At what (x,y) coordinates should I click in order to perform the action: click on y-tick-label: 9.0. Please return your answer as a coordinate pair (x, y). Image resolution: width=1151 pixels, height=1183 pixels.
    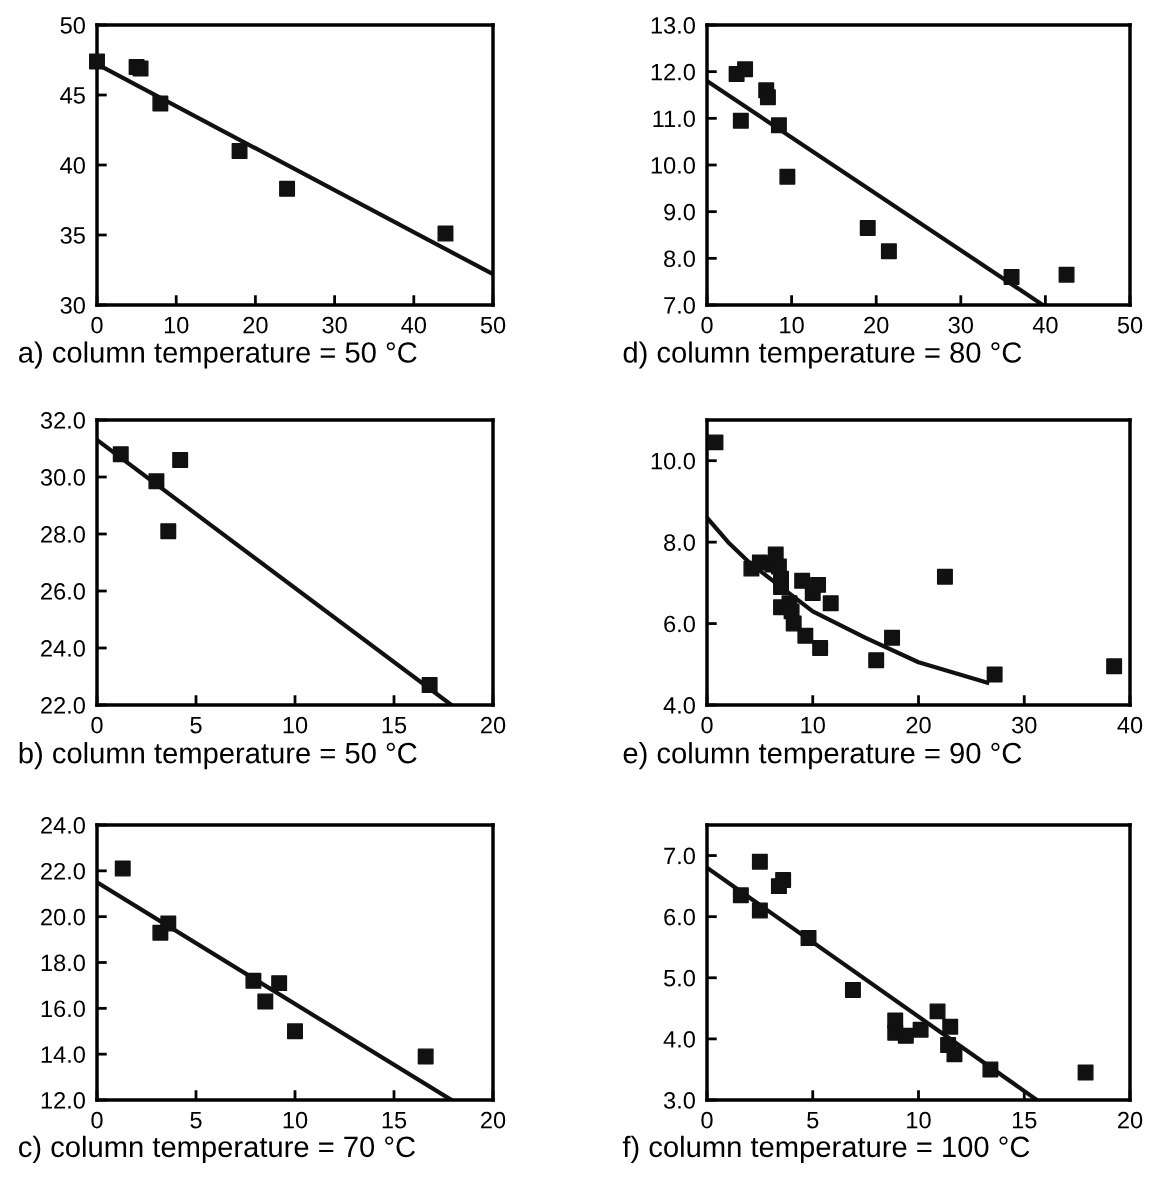
    Looking at the image, I should click on (679, 212).